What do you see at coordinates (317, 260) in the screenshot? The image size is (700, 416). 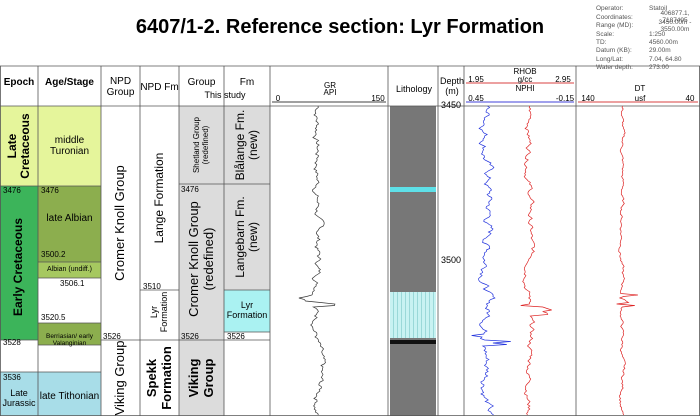 I see `gr-trace` at bounding box center [317, 260].